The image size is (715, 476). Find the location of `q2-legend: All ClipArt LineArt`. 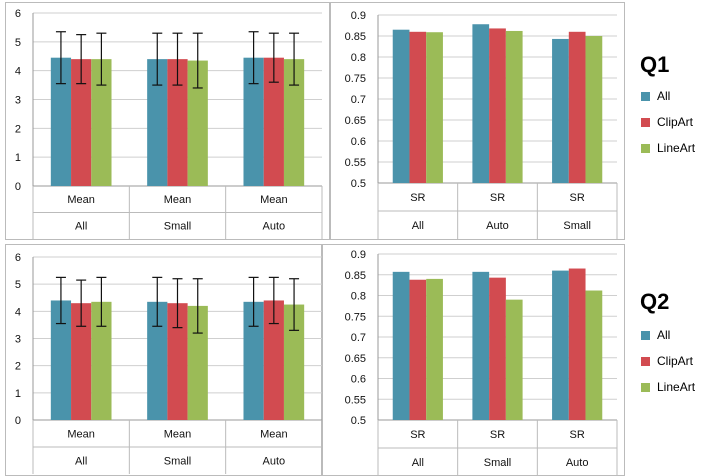

q2-legend: All ClipArt LineArt is located at coordinates (668, 361).